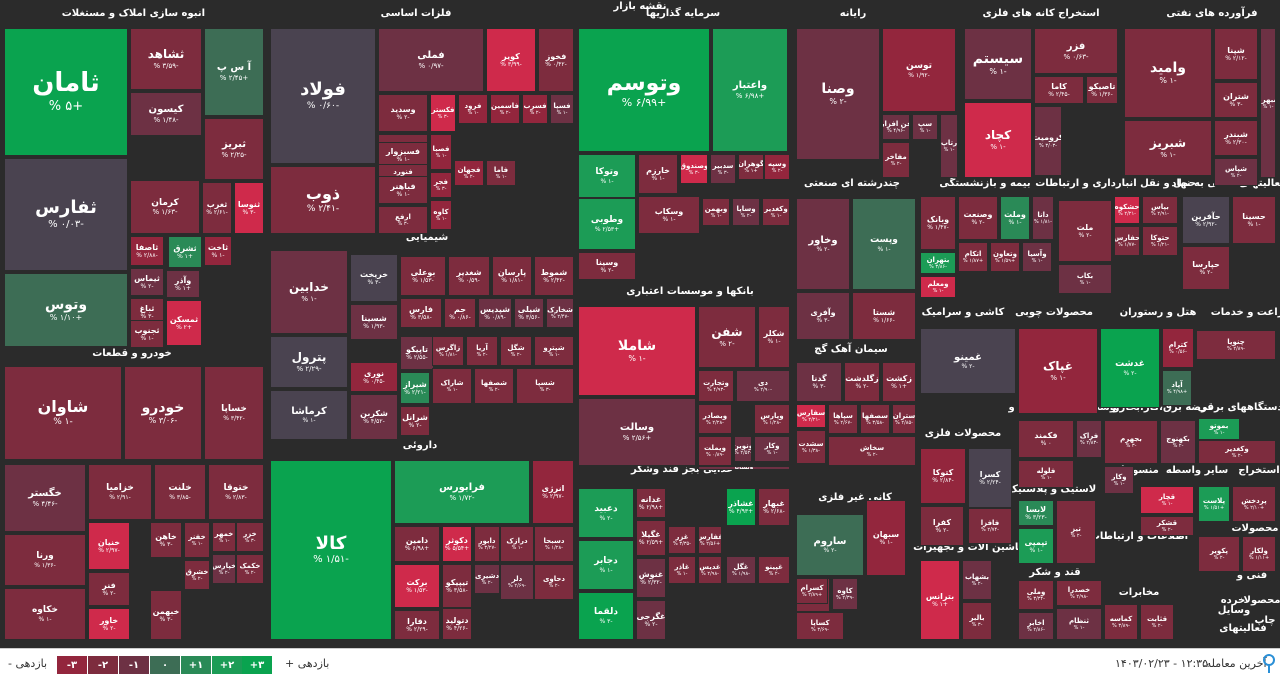  Describe the element at coordinates (120, 492) in the screenshot. I see `stock-tile: خزامیا -۲/۹۱ %` at that location.